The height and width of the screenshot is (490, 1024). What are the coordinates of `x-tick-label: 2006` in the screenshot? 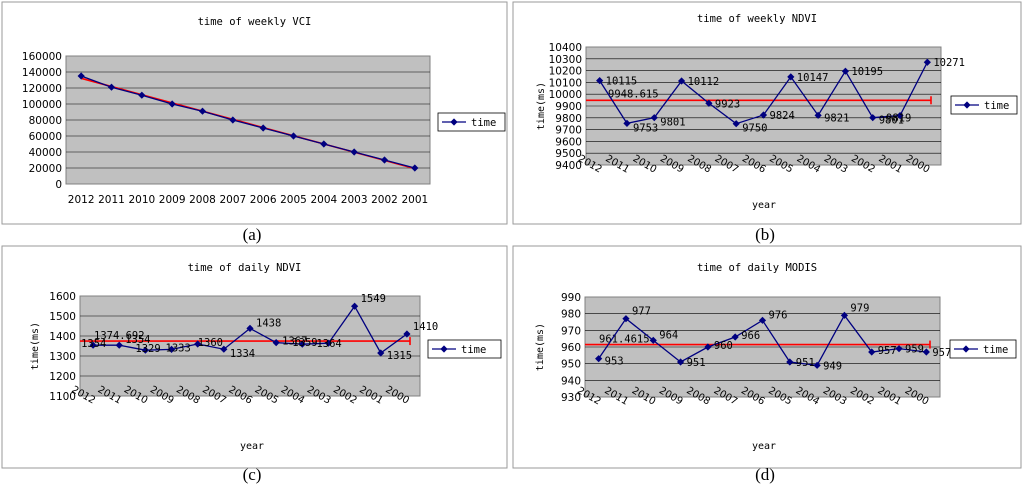 It's located at (263, 200).